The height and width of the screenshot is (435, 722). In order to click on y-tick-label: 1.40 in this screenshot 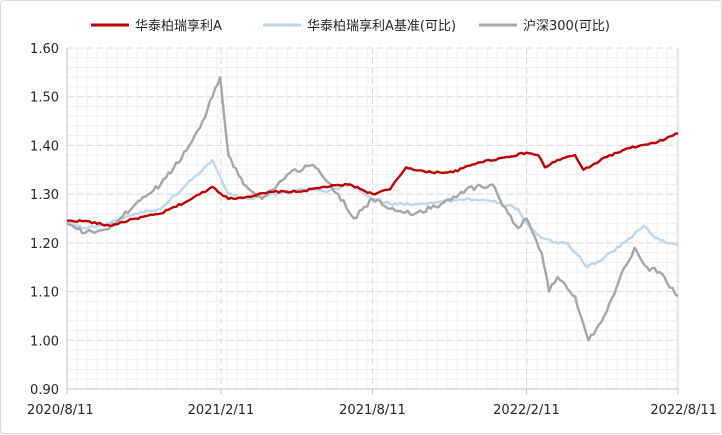, I will do `click(44, 146)`.